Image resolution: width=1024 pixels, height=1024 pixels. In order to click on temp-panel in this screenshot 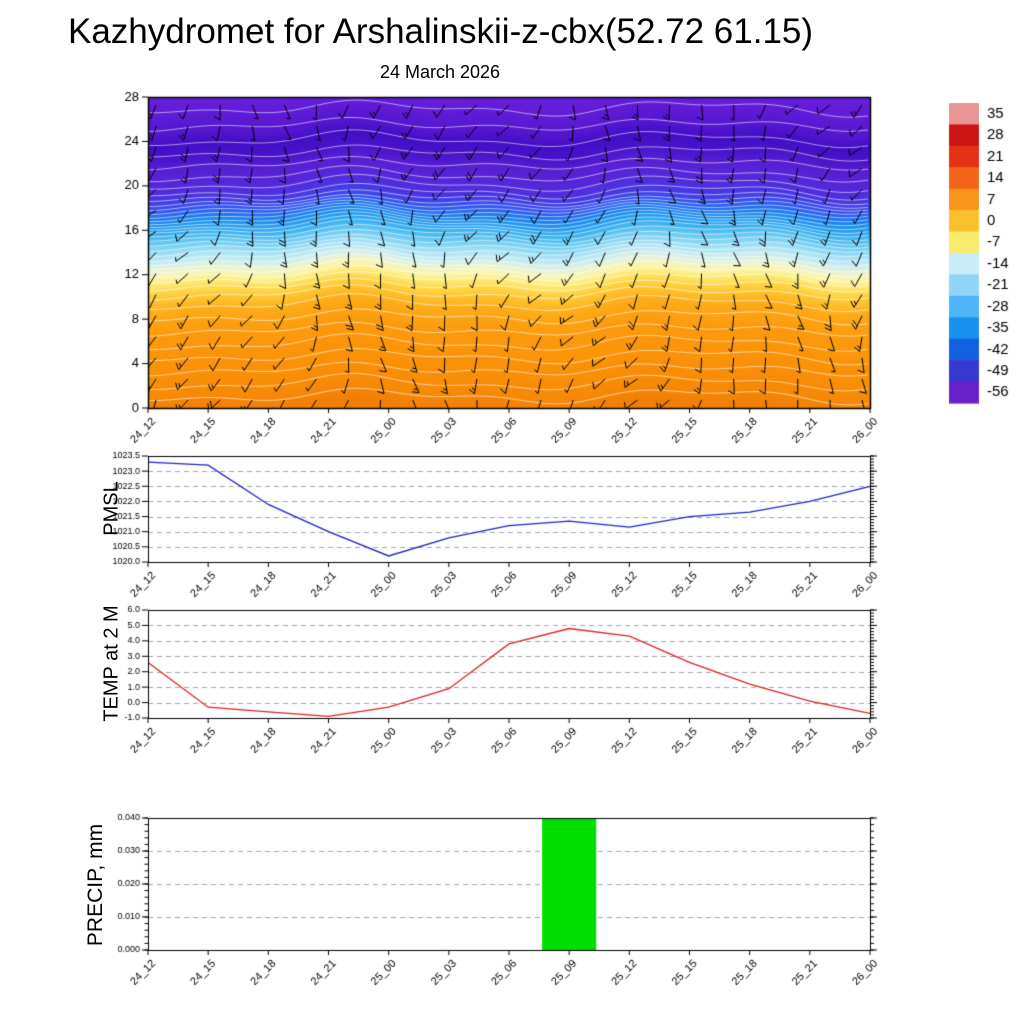, I will do `click(495, 692)`.